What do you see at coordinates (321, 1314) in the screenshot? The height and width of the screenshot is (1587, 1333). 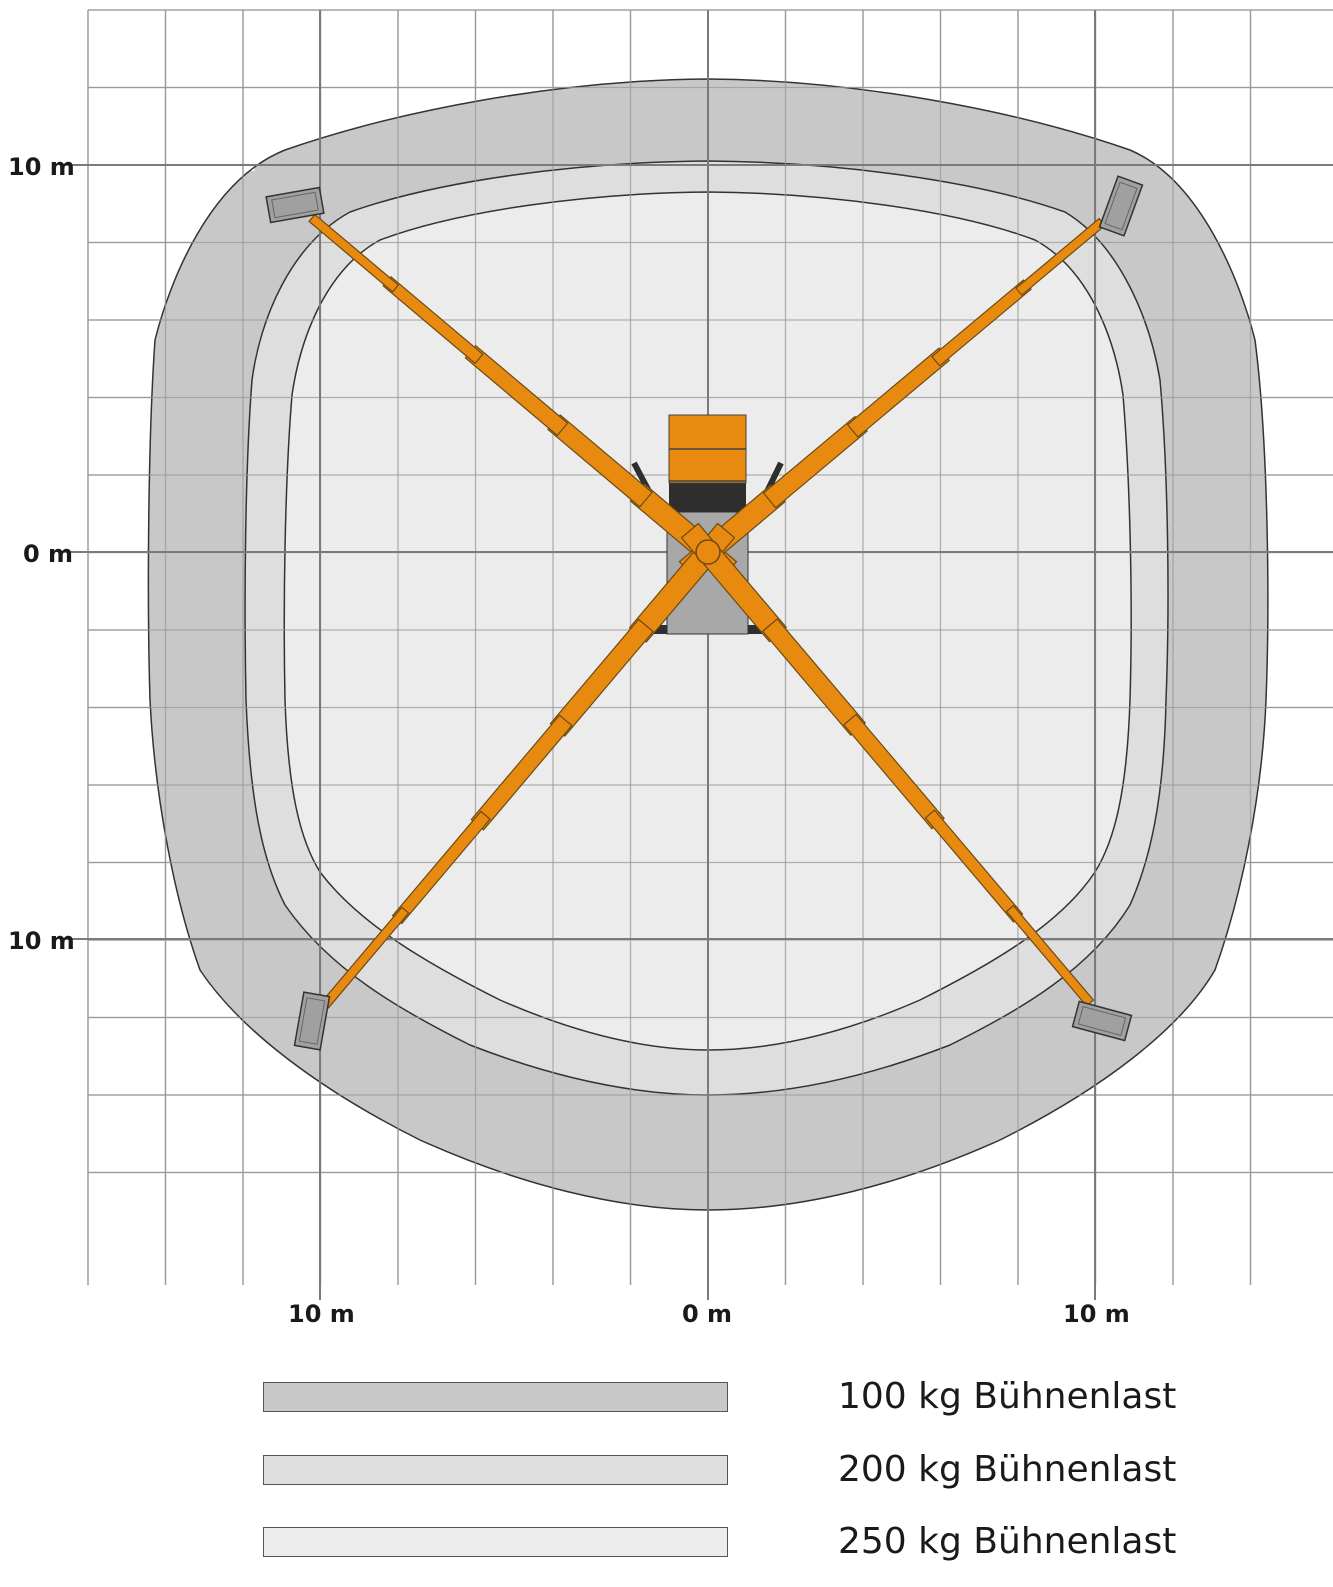 I see `x-axis-label-left: 10 m` at bounding box center [321, 1314].